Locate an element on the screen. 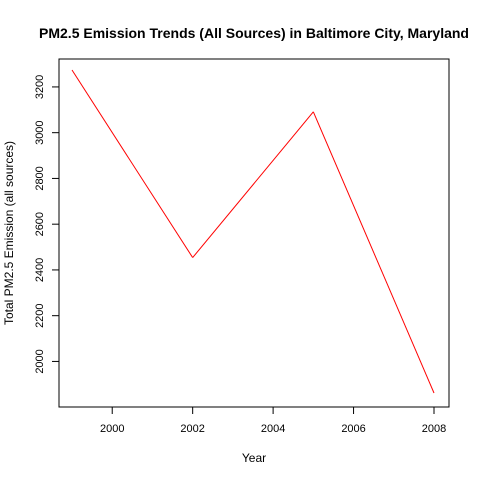  x-axis: 2000 2002 2004 2006 2008 is located at coordinates (273, 420).